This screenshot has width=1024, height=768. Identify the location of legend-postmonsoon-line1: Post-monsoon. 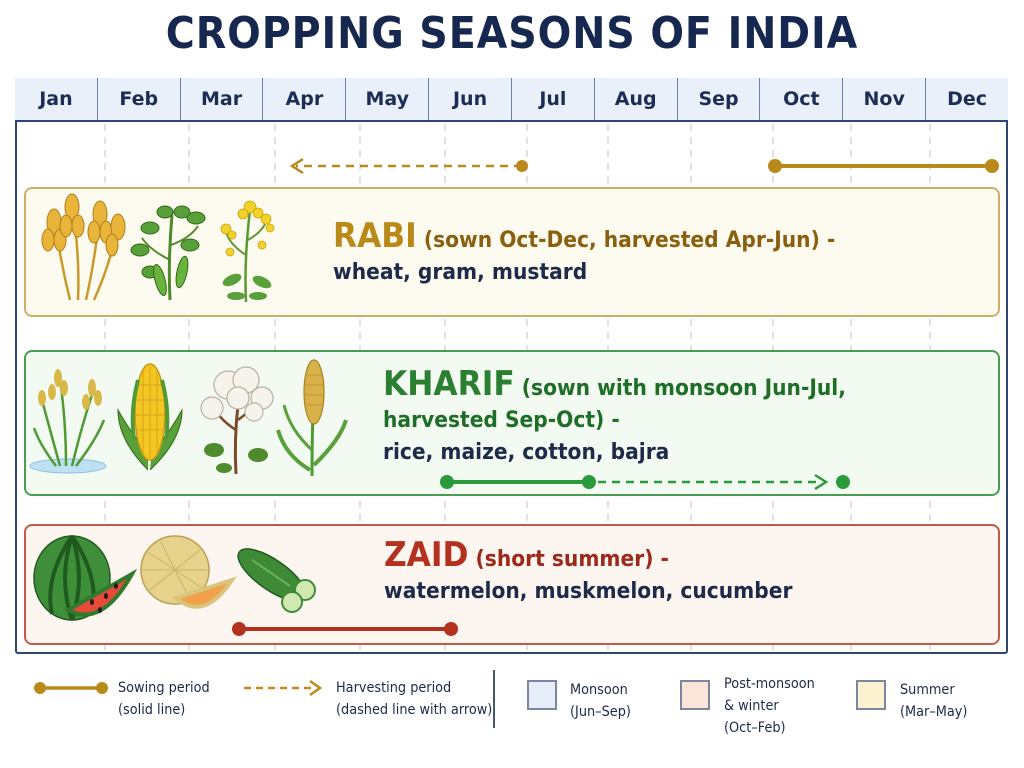
(769, 684).